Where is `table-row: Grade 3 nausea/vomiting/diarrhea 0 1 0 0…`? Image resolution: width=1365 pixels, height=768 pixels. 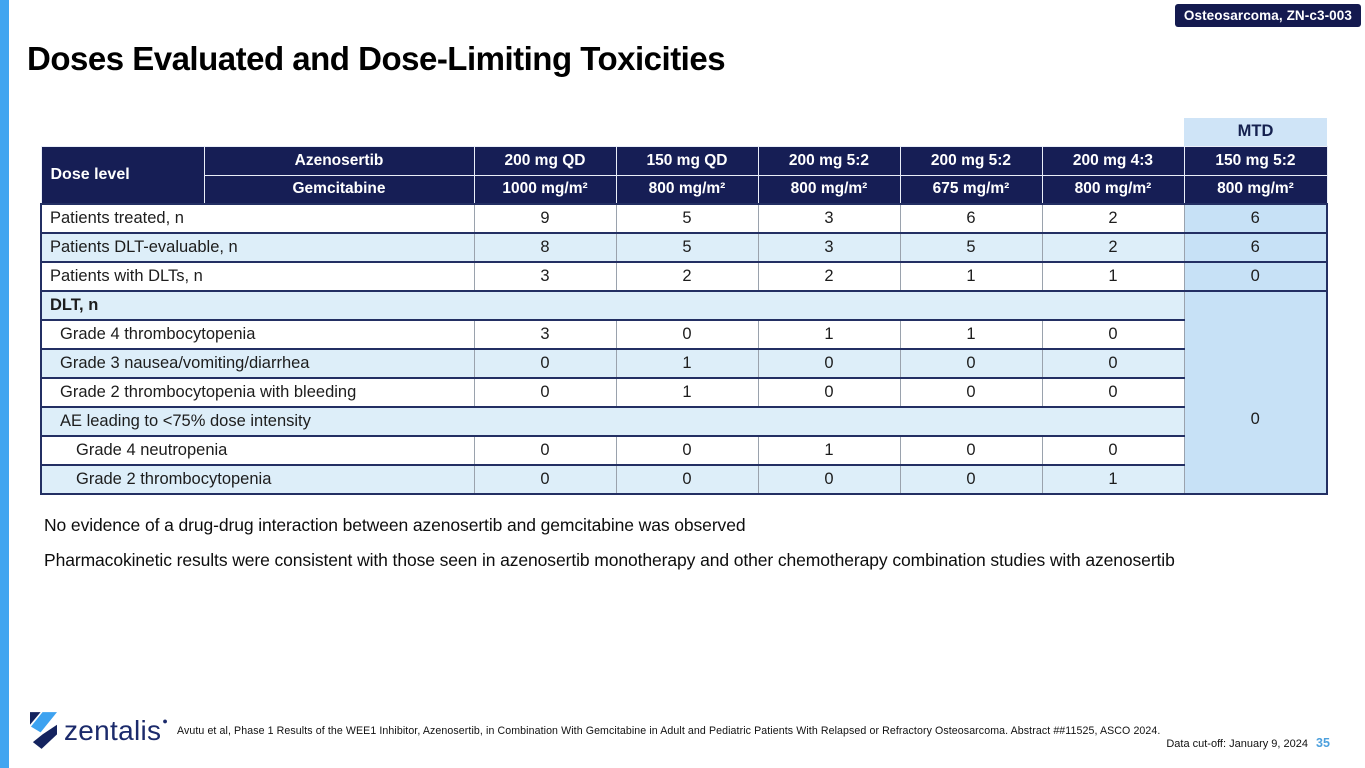
table-row: Grade 3 nausea/vomiting/diarrhea 0 1 0 0… is located at coordinates (683, 363).